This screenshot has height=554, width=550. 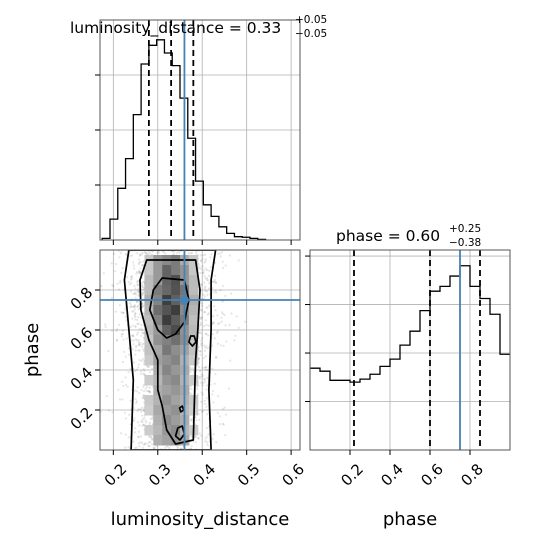 What do you see at coordinates (249, 475) in the screenshot?
I see `joint-xtick-label-3: 0.5` at bounding box center [249, 475].